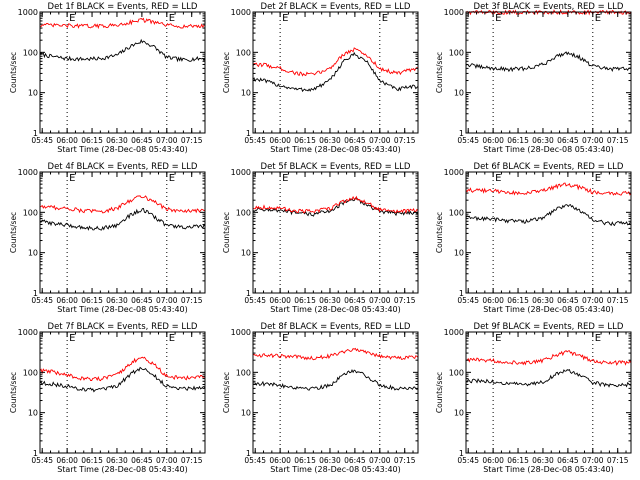 This screenshot has height=480, width=640. Describe the element at coordinates (336, 327) in the screenshot. I see `panel-title: Det 8f BLACK = Events, RED = LLD` at that location.